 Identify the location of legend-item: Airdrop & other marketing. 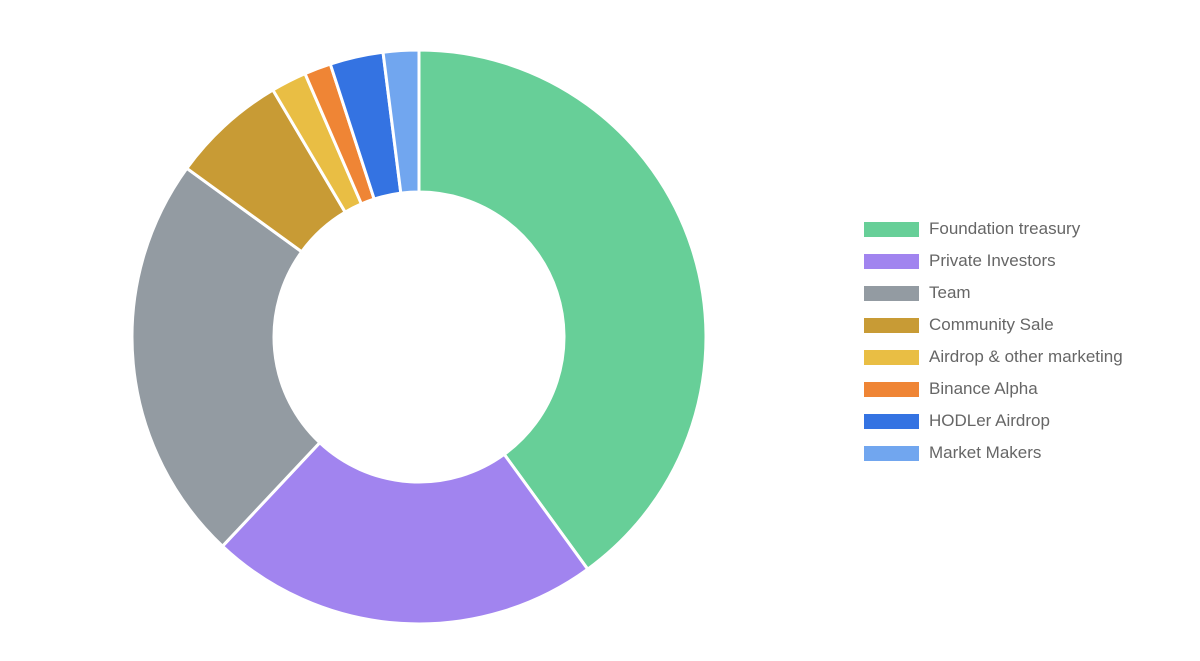
(993, 357).